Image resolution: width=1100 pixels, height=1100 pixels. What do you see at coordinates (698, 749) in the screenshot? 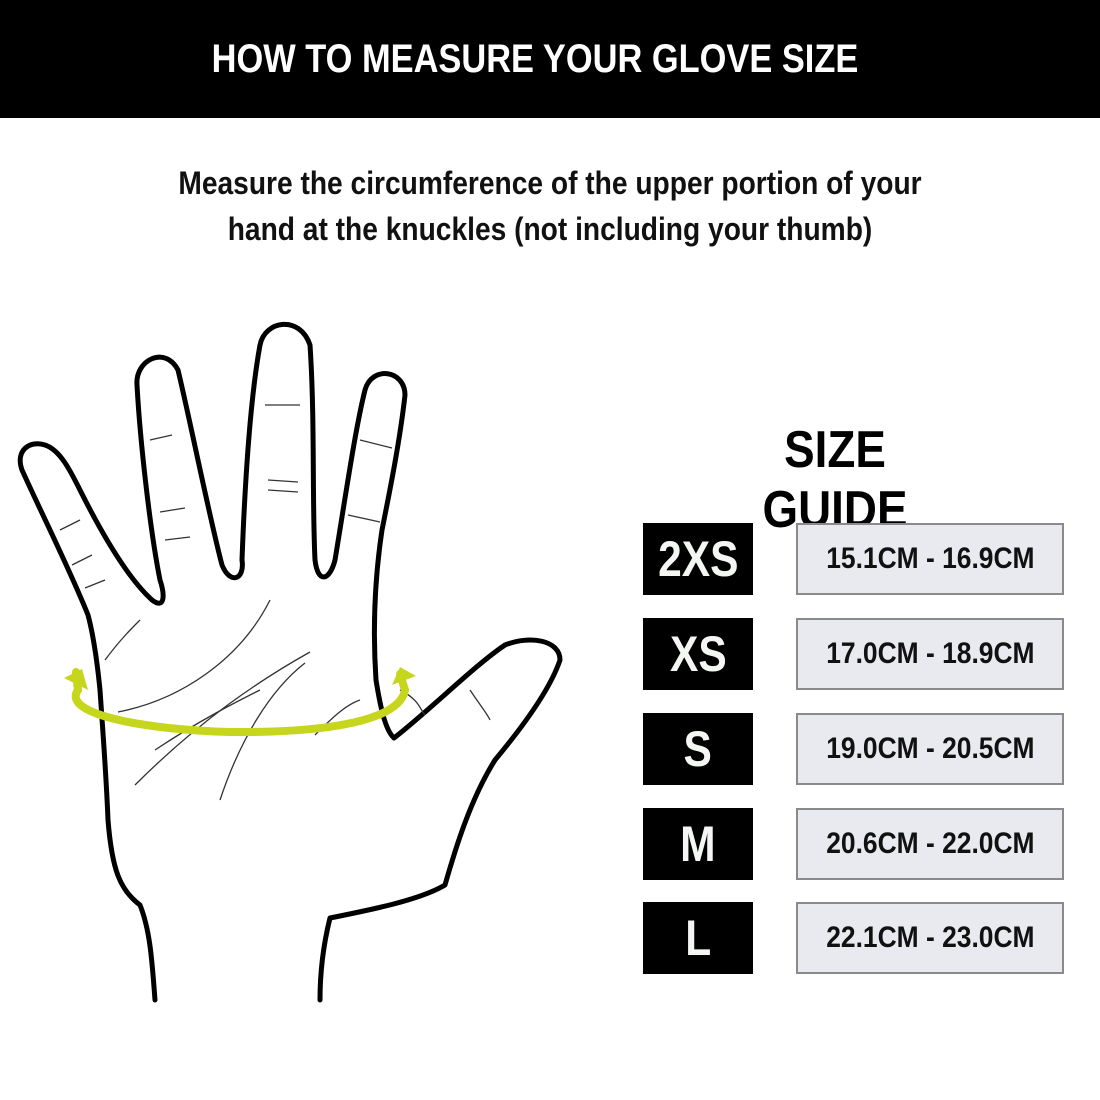
I see `size-label: S` at bounding box center [698, 749].